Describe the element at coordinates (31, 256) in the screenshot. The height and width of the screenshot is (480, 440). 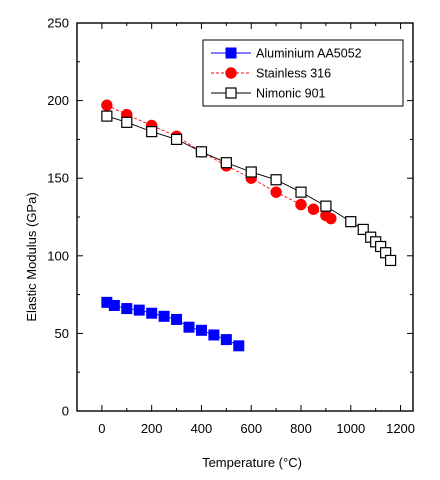
I see `y-axis-label: Elastic Modulus (GPa)` at that location.